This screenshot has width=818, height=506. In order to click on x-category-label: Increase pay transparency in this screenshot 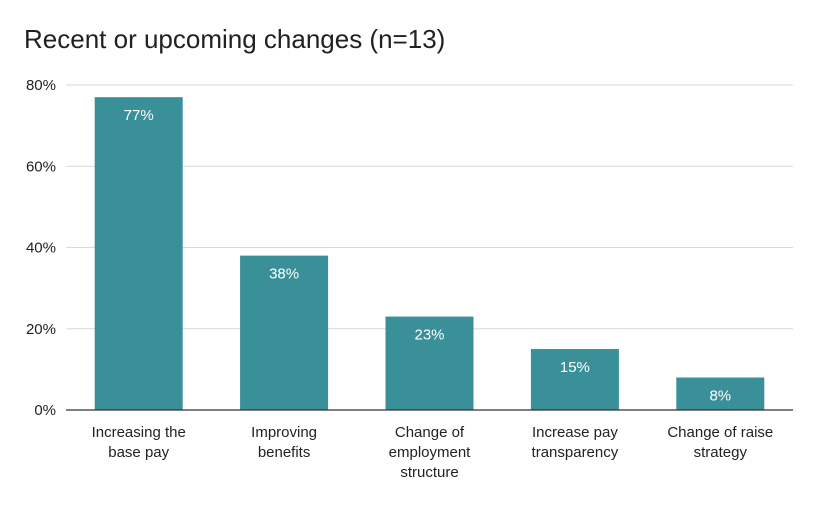, I will do `click(575, 442)`.